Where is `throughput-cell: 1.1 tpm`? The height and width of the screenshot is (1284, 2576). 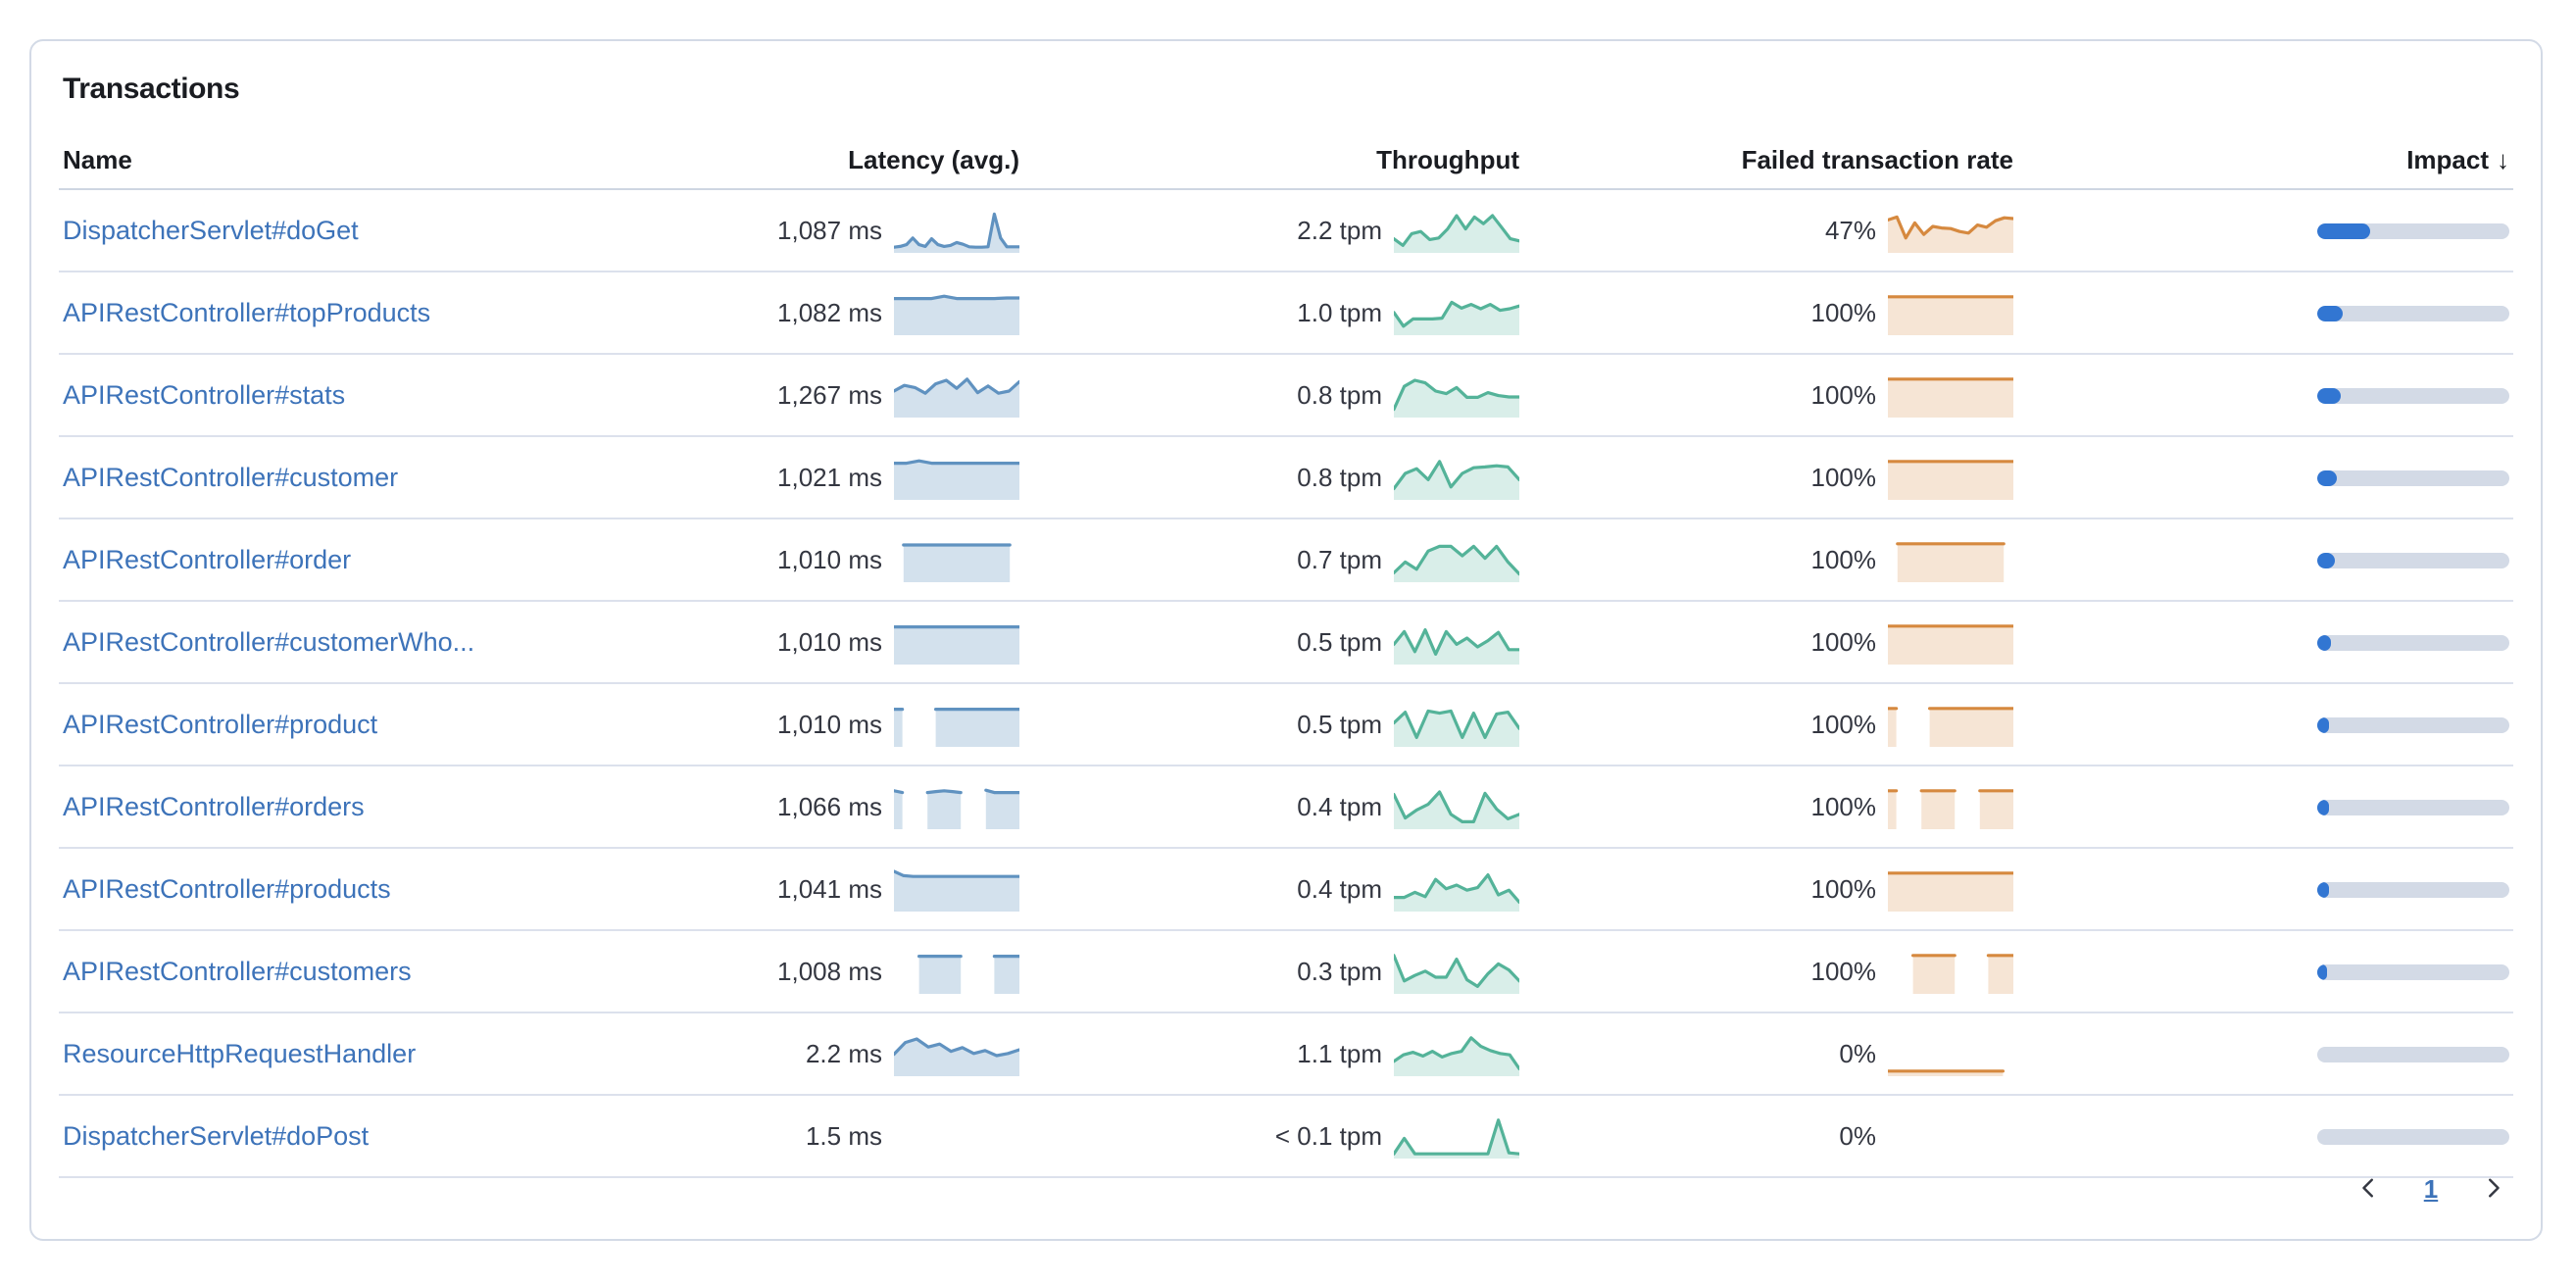 throughput-cell: 1.1 tpm is located at coordinates (1269, 1053).